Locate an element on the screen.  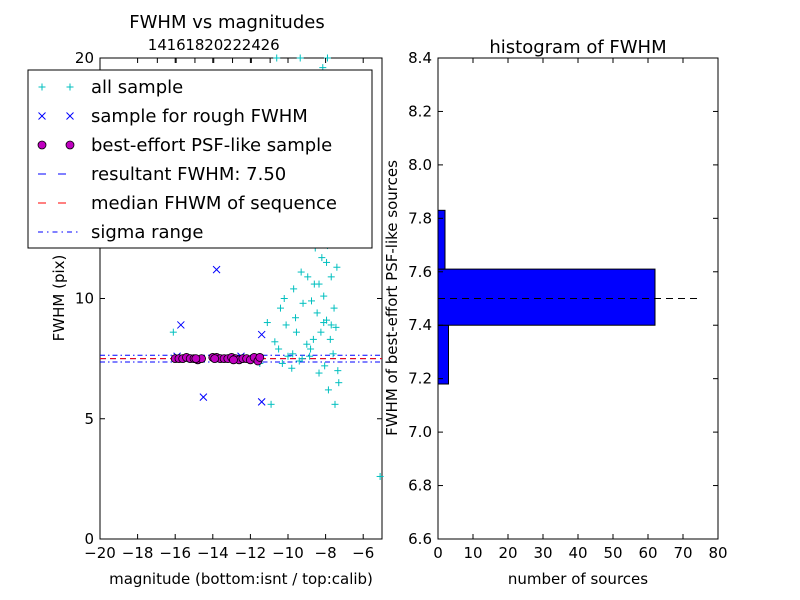
top-tick-label: 18 is located at coordinates (194, 45).